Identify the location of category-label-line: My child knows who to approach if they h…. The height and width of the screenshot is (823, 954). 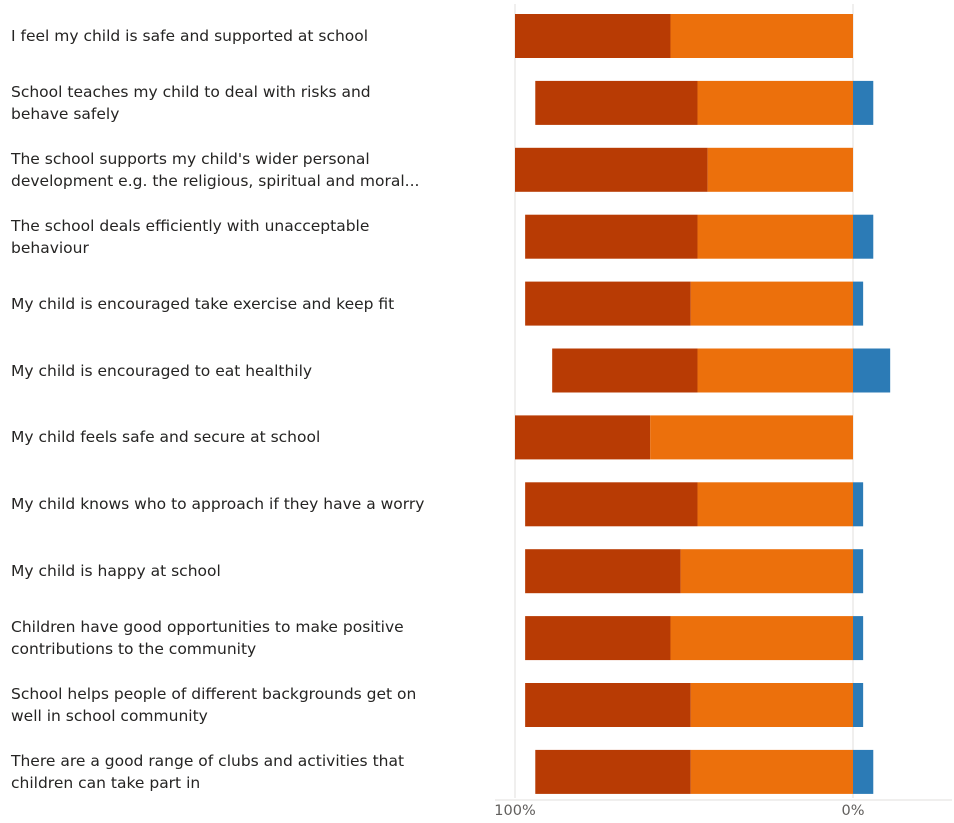
(218, 504).